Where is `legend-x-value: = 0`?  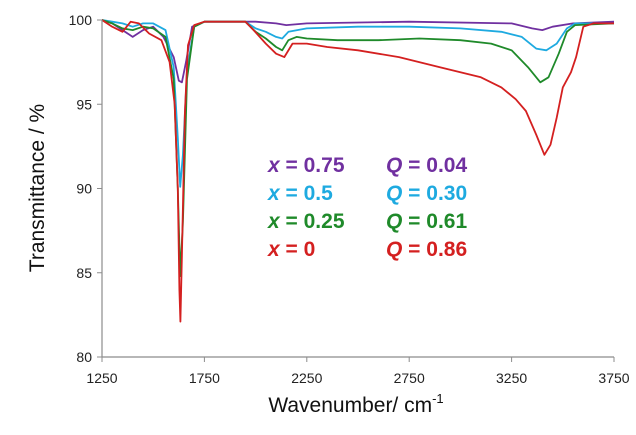 legend-x-value: = 0 is located at coordinates (298, 249).